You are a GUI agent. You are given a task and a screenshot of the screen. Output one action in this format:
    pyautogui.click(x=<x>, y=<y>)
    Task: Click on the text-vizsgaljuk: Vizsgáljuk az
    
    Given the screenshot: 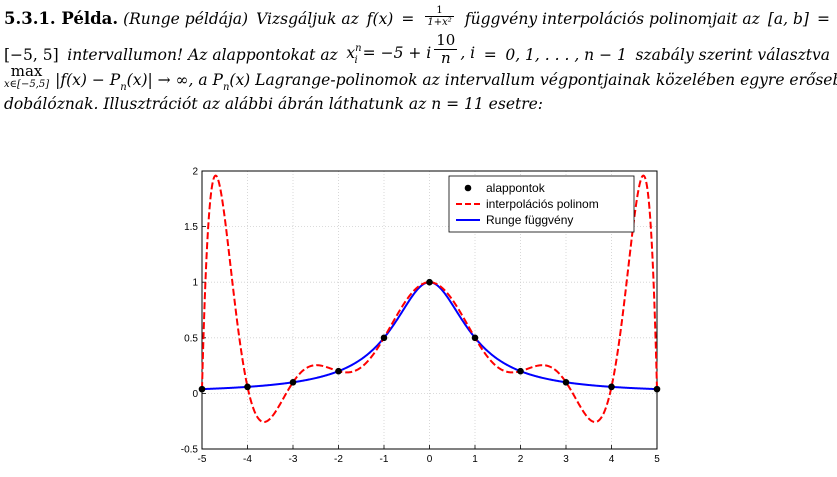 What is the action you would take?
    pyautogui.click(x=307, y=19)
    